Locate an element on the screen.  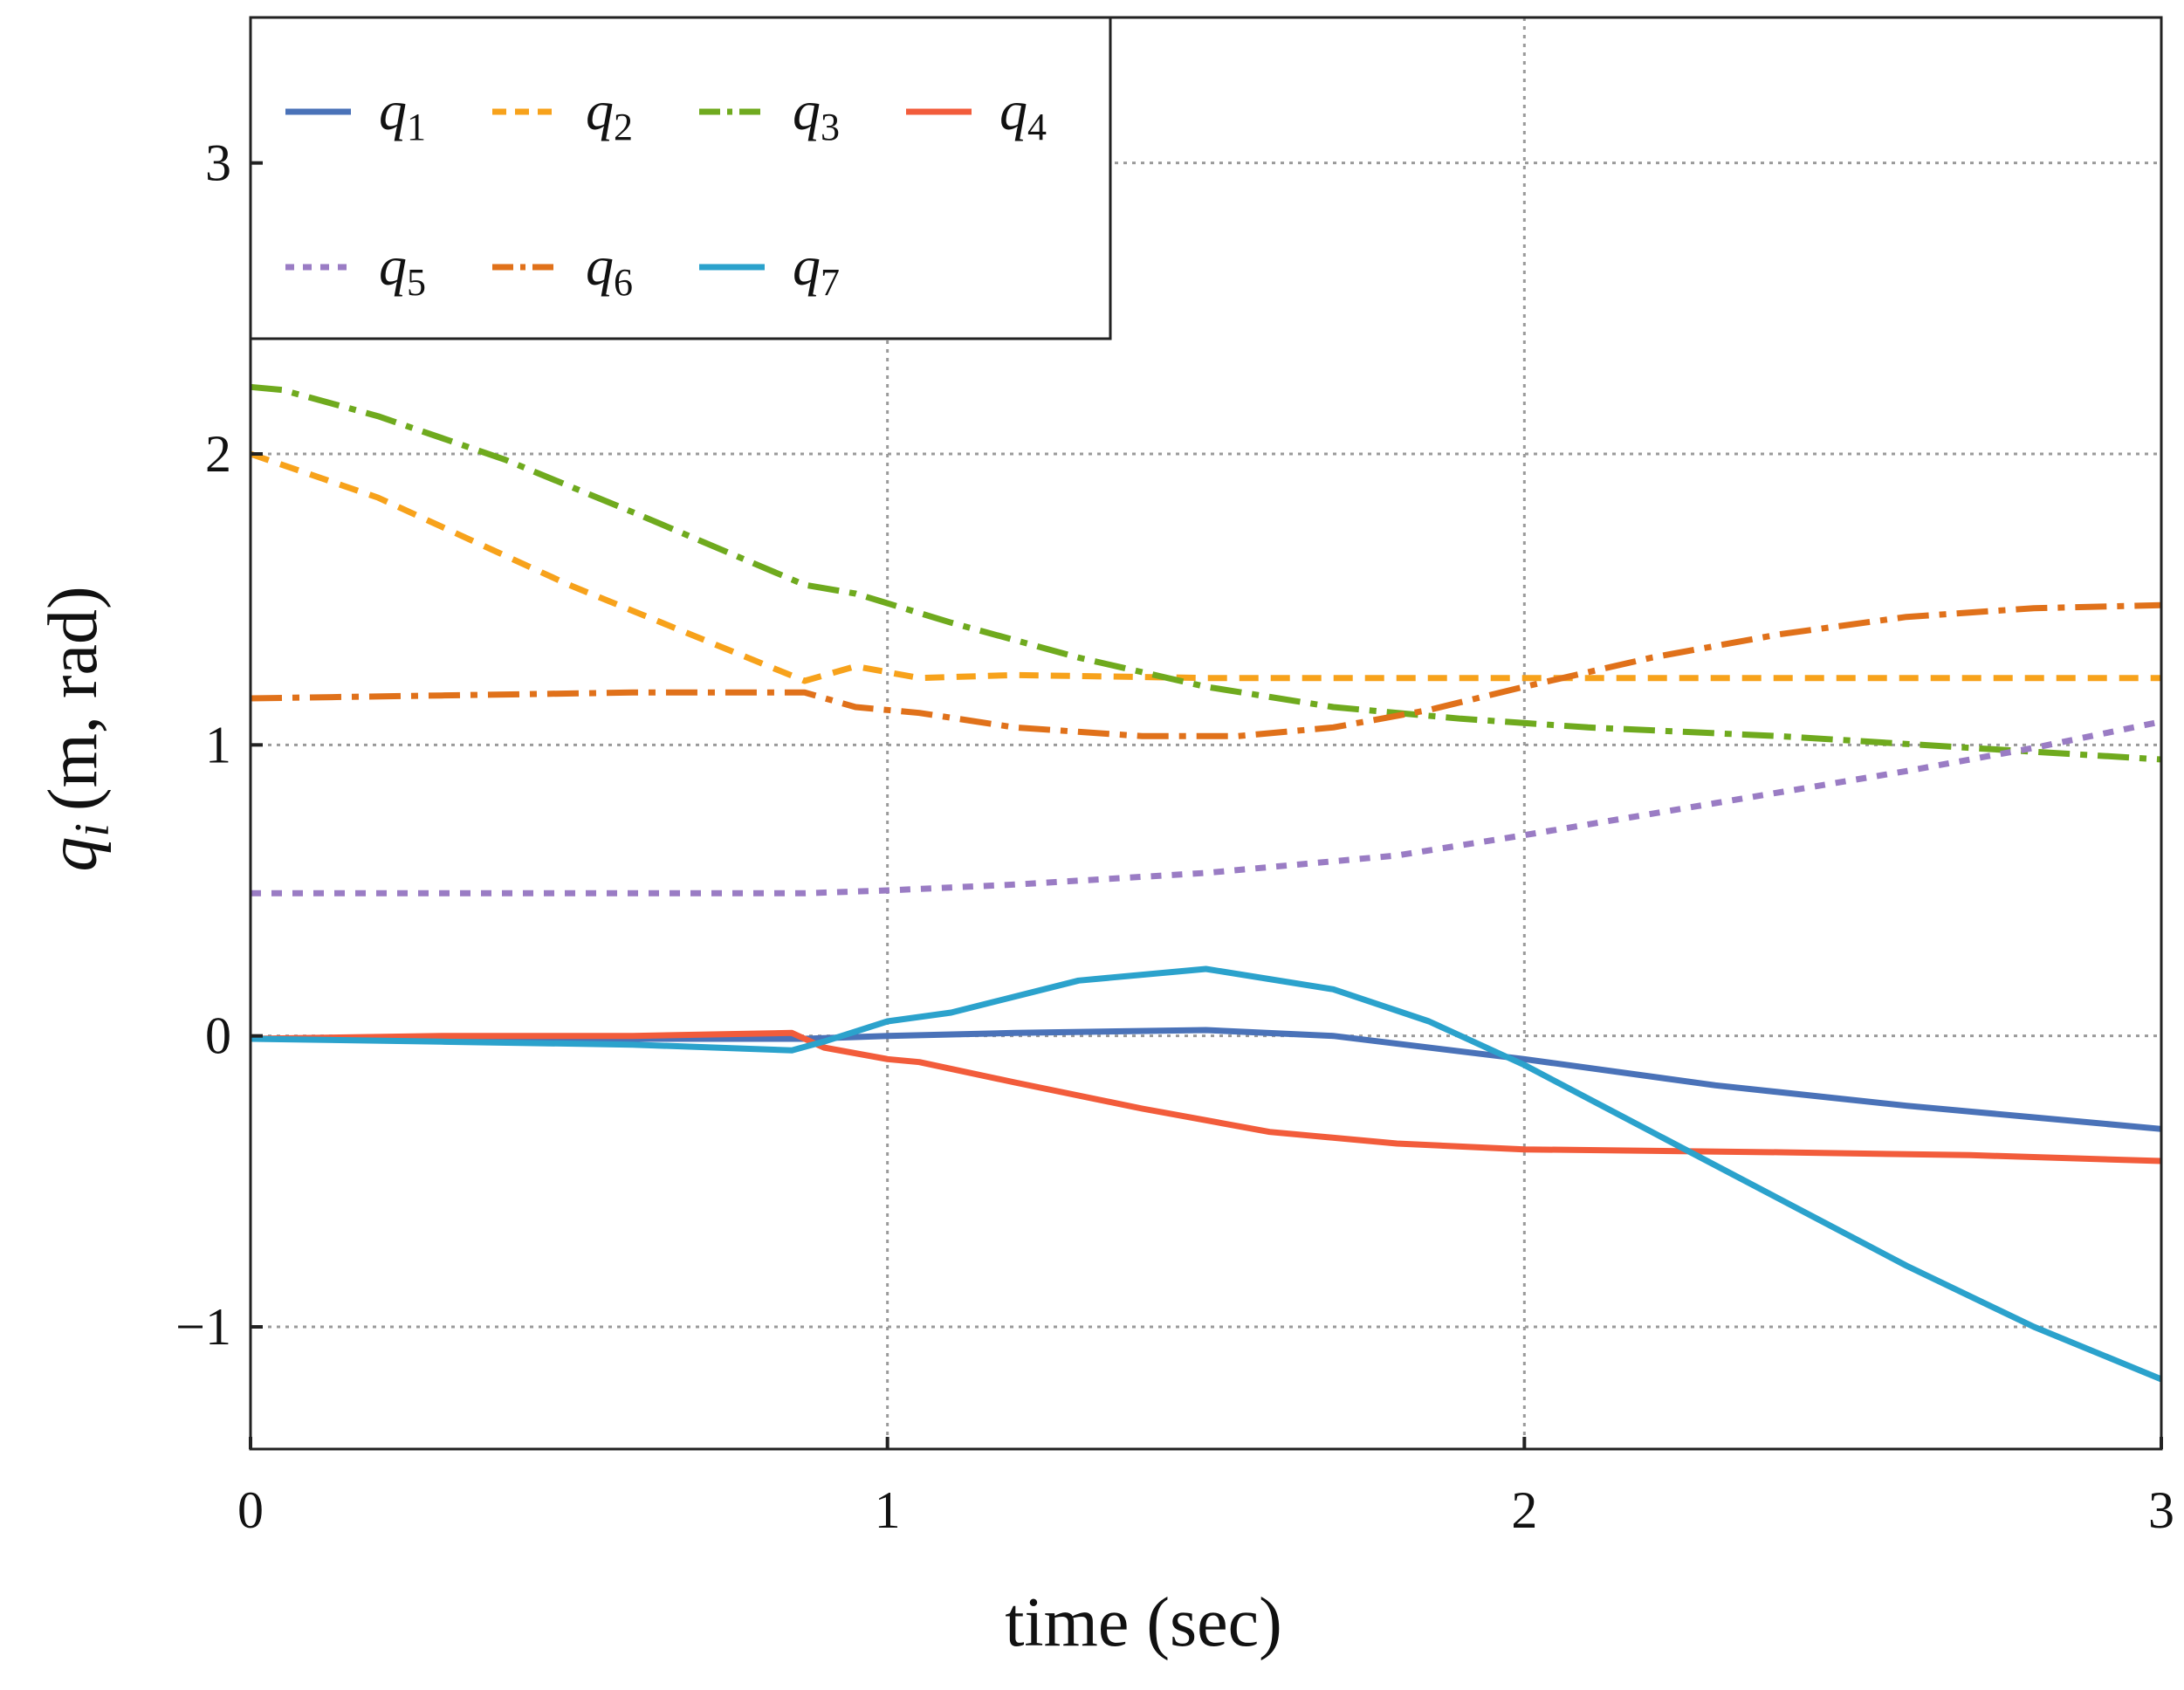
y-tick-label: 2 is located at coordinates (218, 454).